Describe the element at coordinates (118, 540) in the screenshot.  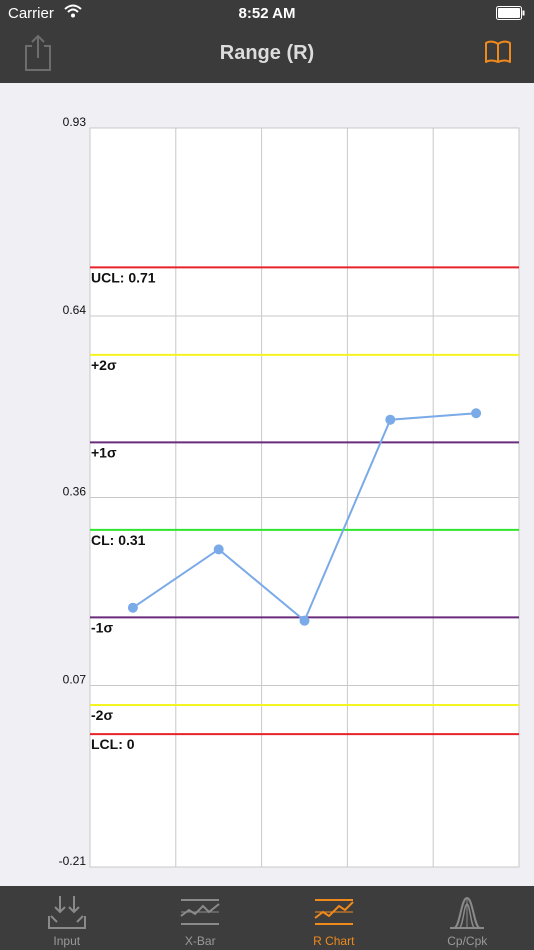
I see `reference-line-label: CL: 0.31` at that location.